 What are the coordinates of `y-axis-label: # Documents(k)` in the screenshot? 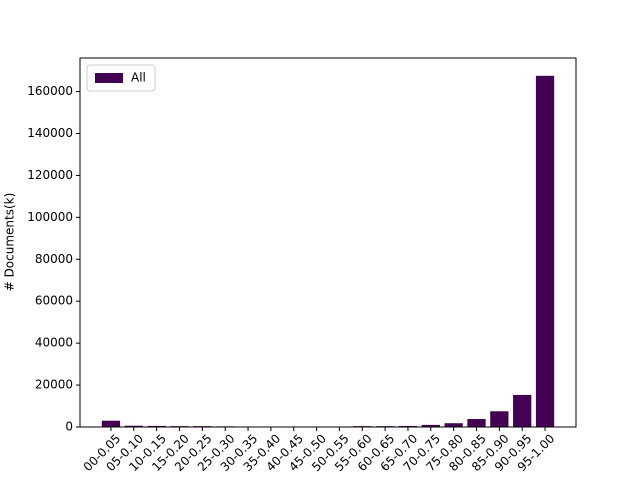 It's located at (10, 242).